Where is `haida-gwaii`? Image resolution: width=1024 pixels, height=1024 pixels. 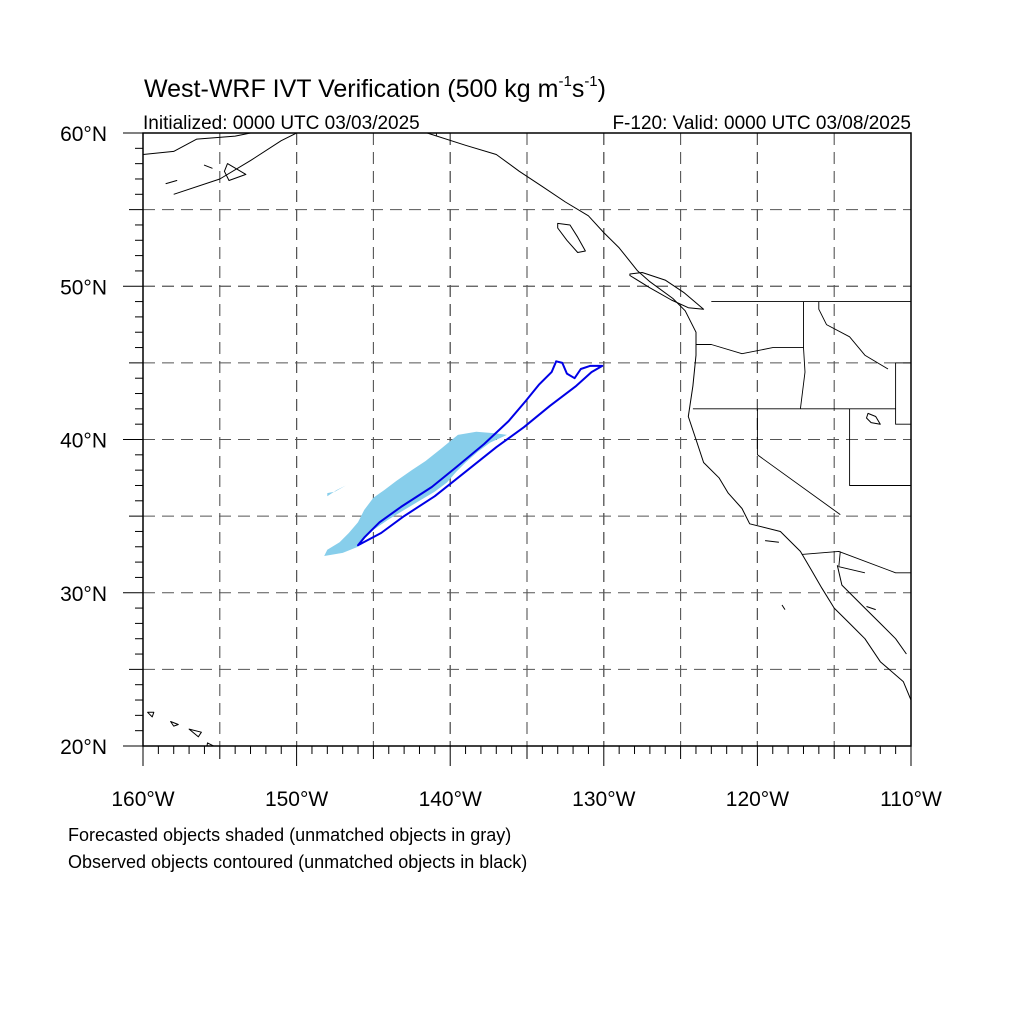 haida-gwaii is located at coordinates (571, 237).